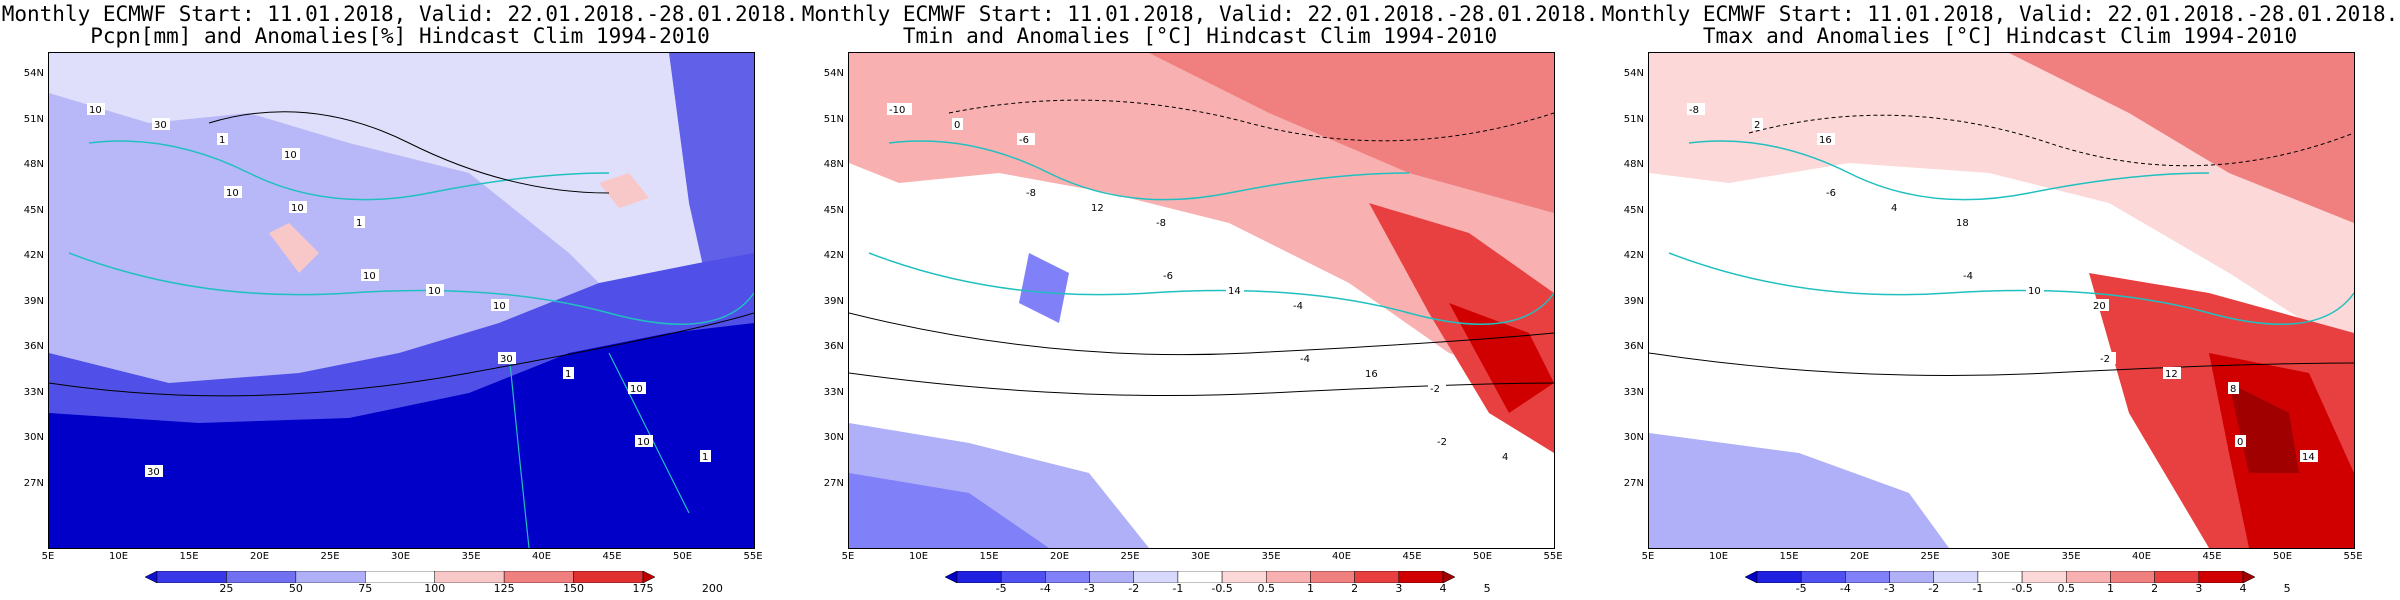  Describe the element at coordinates (1757, 125) in the screenshot. I see `contour-label: 2` at that location.